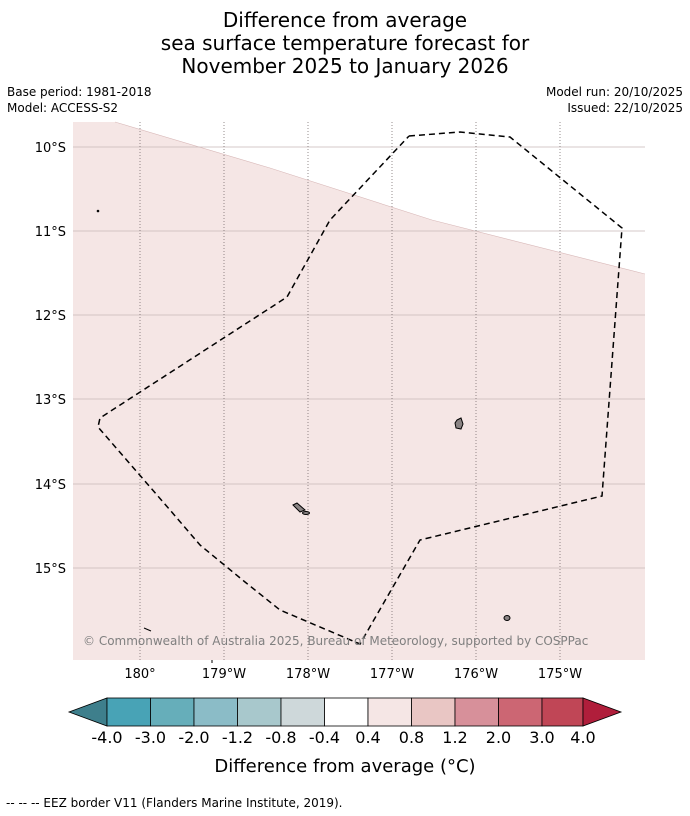  Describe the element at coordinates (324, 737) in the screenshot. I see `cb-label-6: -0.4` at that location.